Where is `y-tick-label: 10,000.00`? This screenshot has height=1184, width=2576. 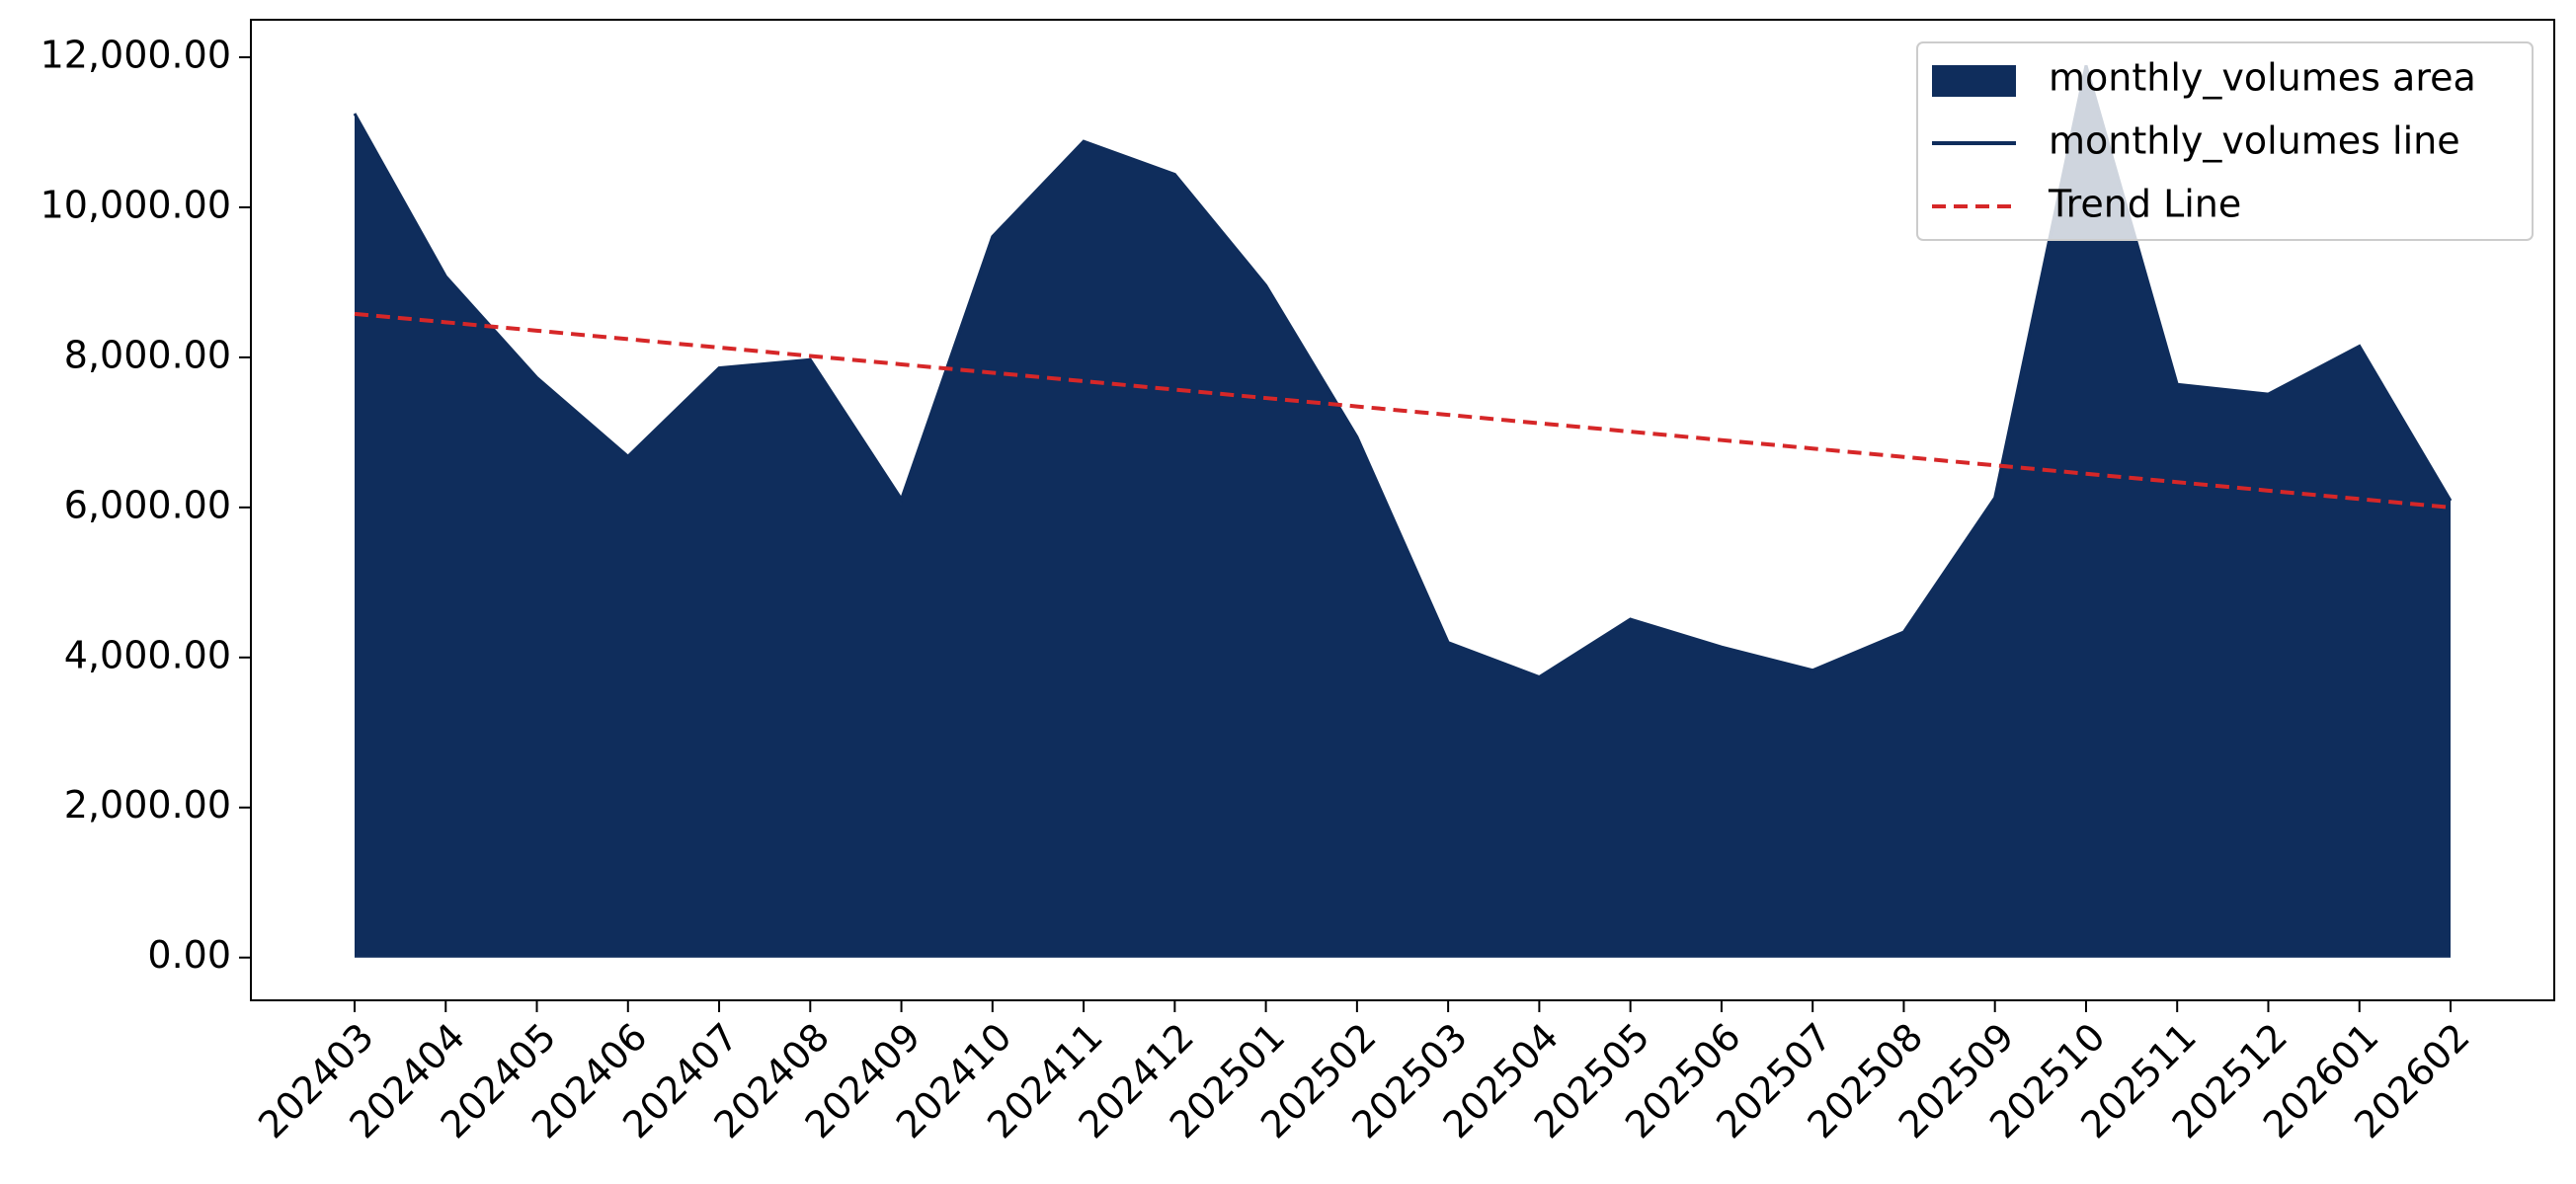
y-tick-label: 10,000.00 is located at coordinates (135, 204).